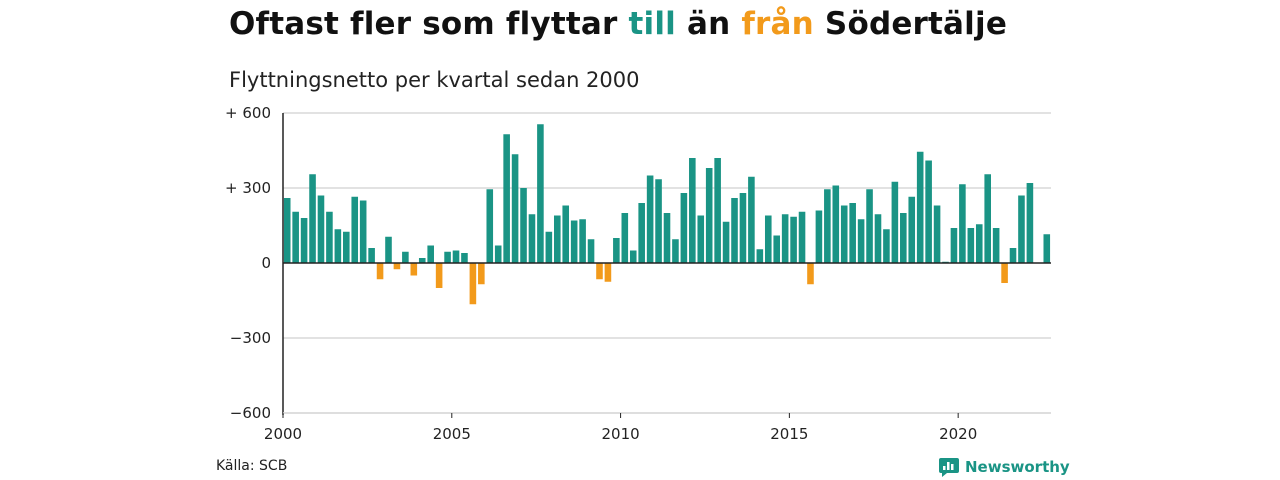  Describe the element at coordinates (252, 466) in the screenshot. I see `source-note: Källa: SCB` at that location.